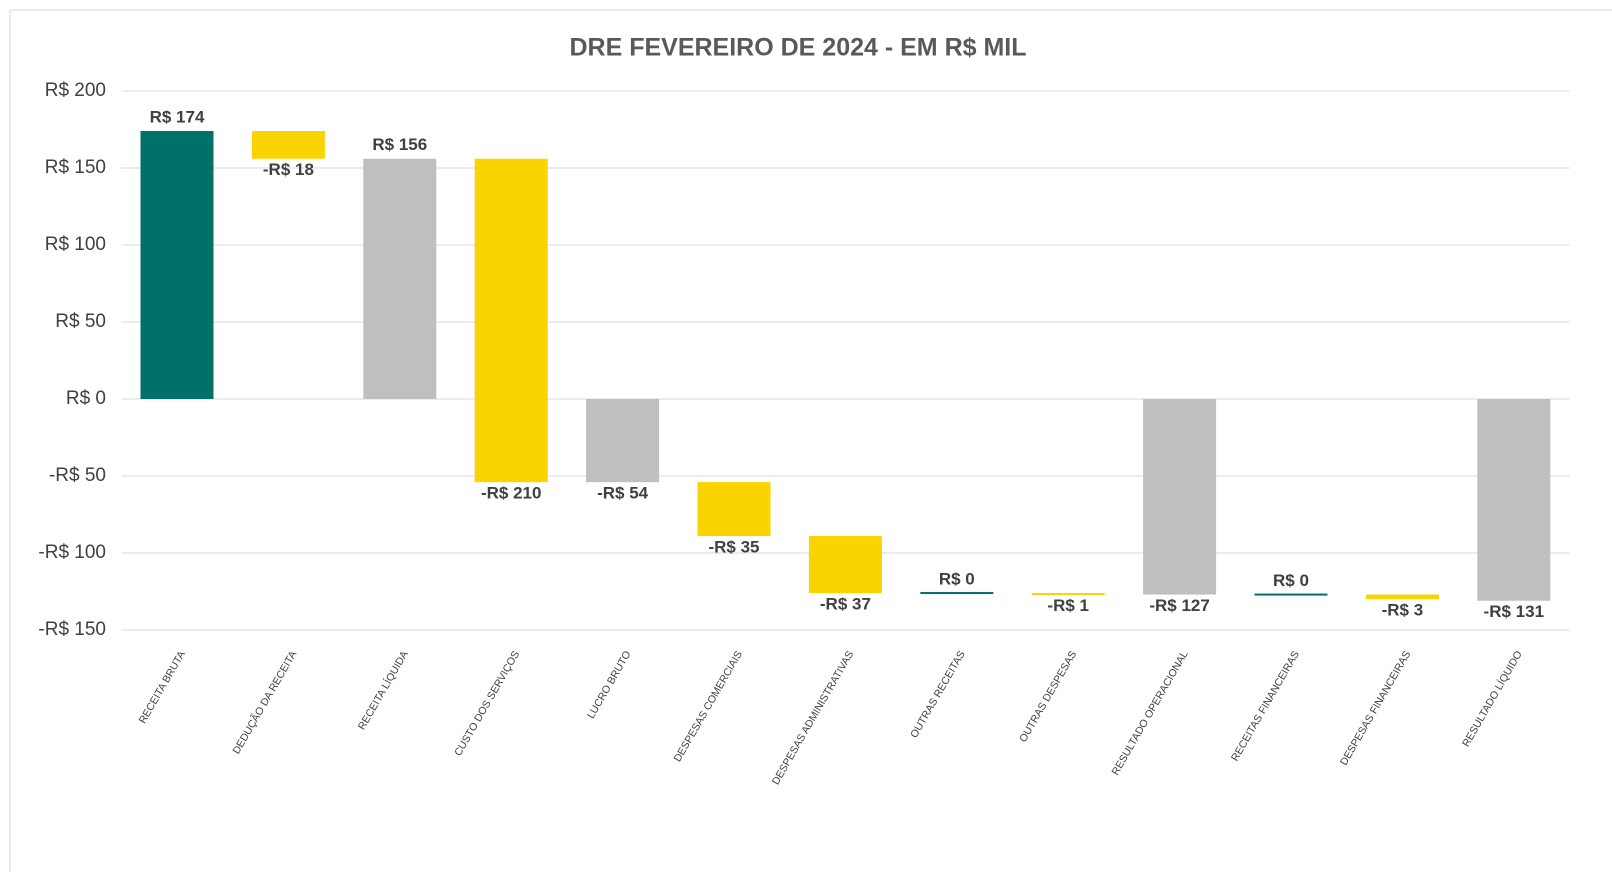  What do you see at coordinates (177, 117) in the screenshot?
I see `value-label: R$ 174` at bounding box center [177, 117].